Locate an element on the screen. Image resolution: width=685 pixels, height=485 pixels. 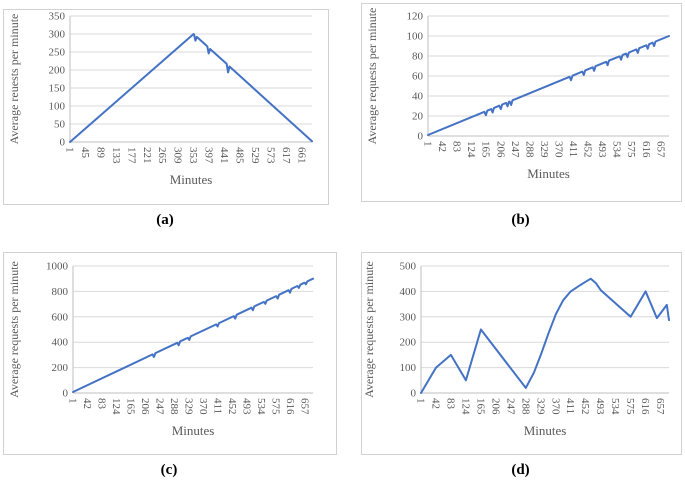
y-tick-label: 120 is located at coordinates (415, 17).